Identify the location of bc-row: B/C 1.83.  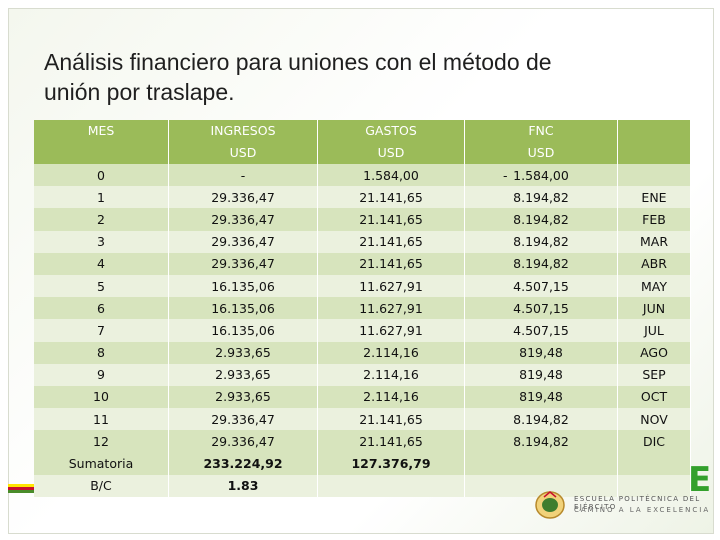
(362, 485).